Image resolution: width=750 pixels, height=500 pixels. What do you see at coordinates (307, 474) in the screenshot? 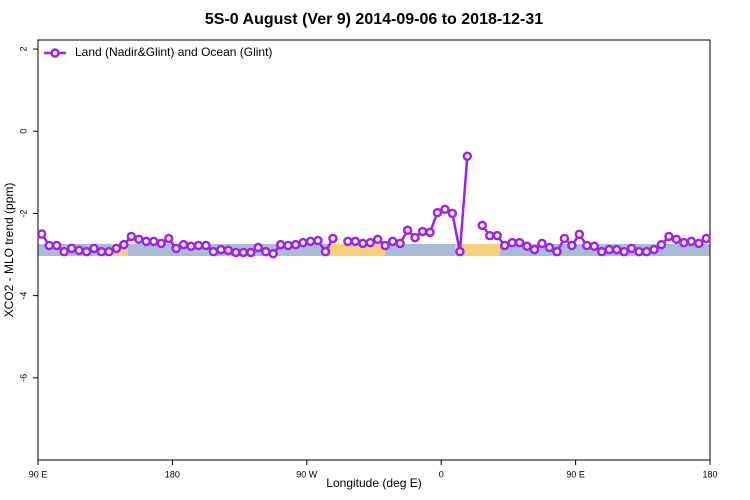
I see `x-tick-label: 90 W` at bounding box center [307, 474].